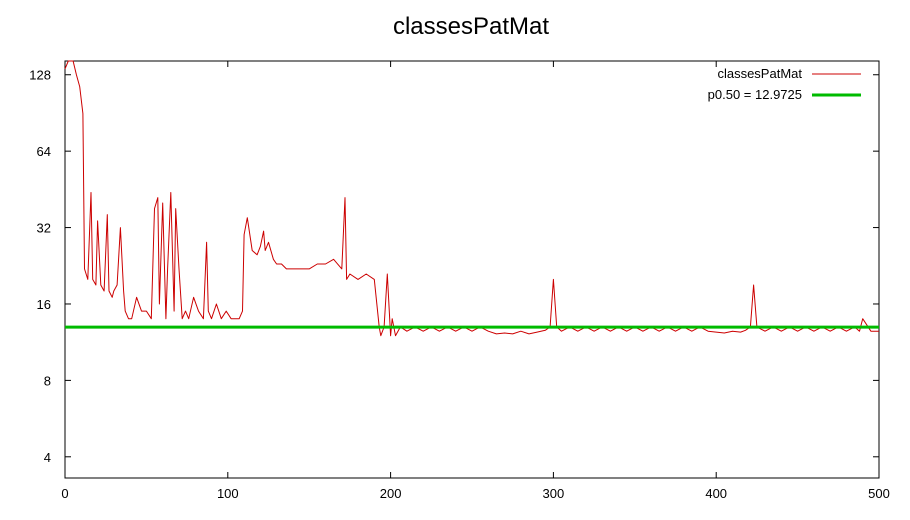 This screenshot has width=910, height=520. I want to click on y-tick-label: 64, so click(44, 151).